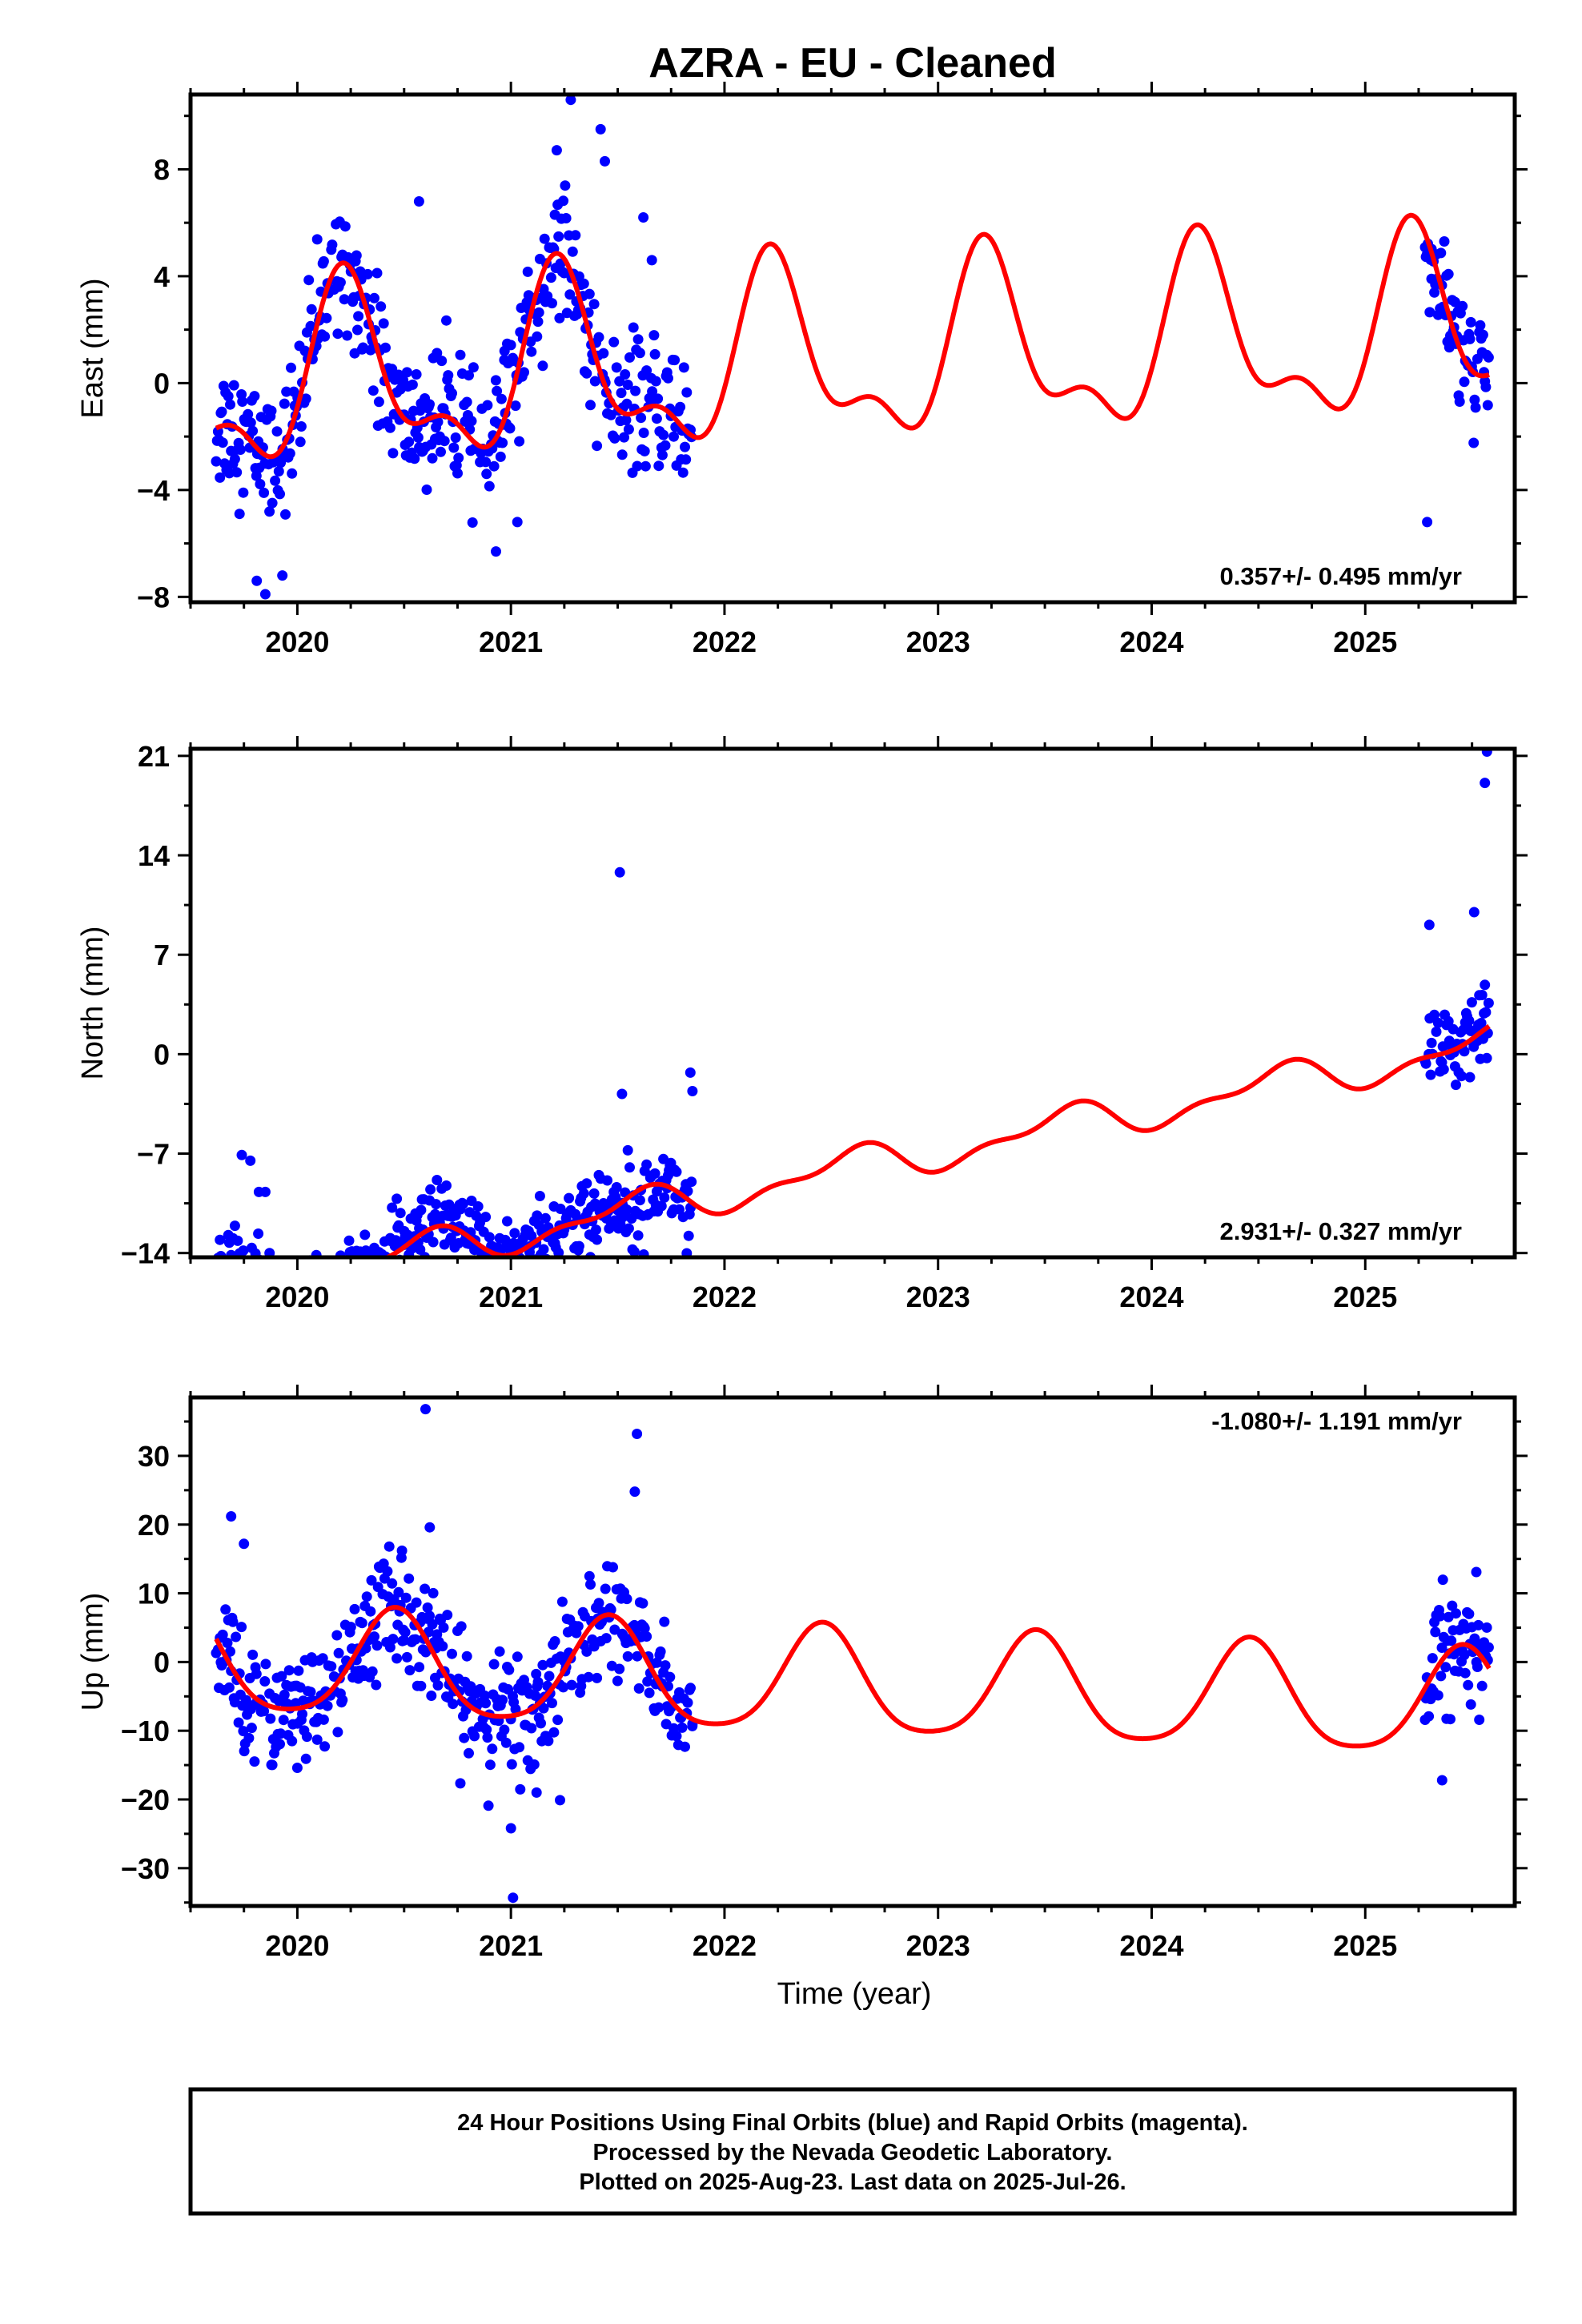 This screenshot has width=1582, height=2324. Describe the element at coordinates (938, 641) in the screenshot. I see `x-tick-label: 2023` at that location.